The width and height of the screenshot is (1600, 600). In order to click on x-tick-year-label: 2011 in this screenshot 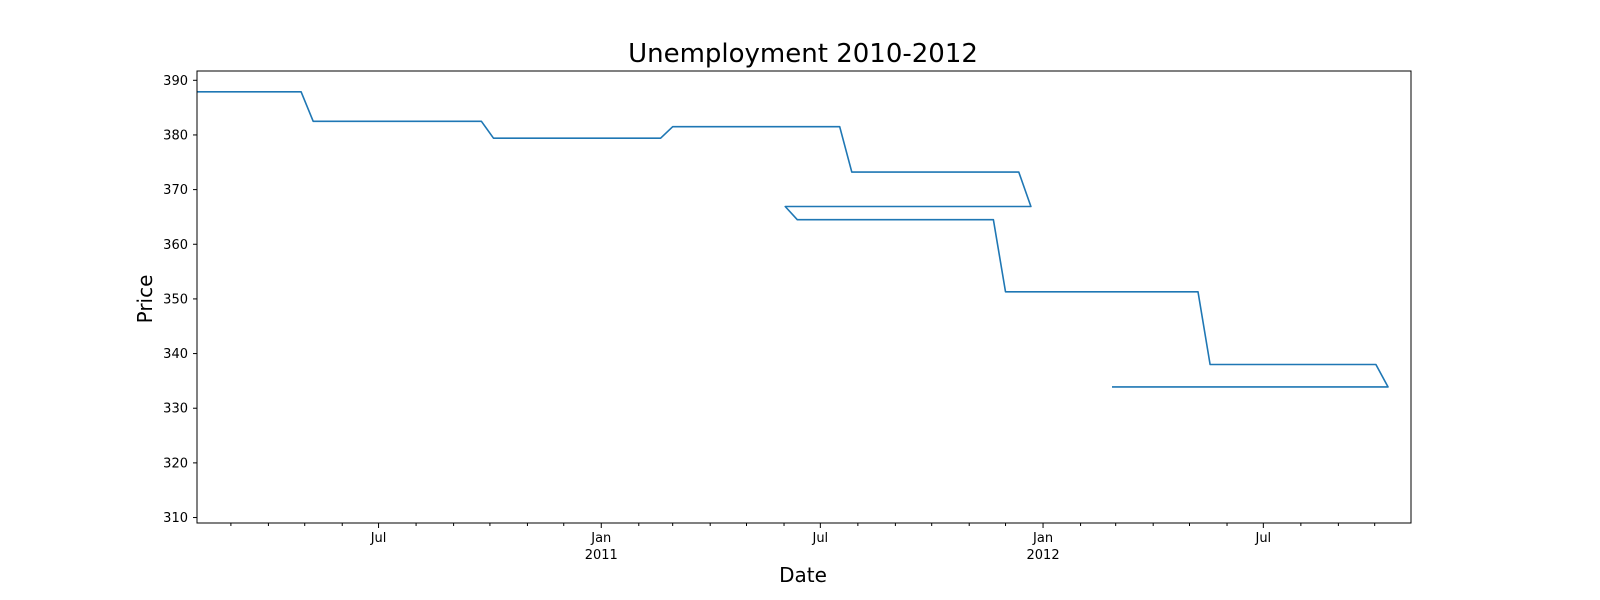, I will do `click(601, 555)`.